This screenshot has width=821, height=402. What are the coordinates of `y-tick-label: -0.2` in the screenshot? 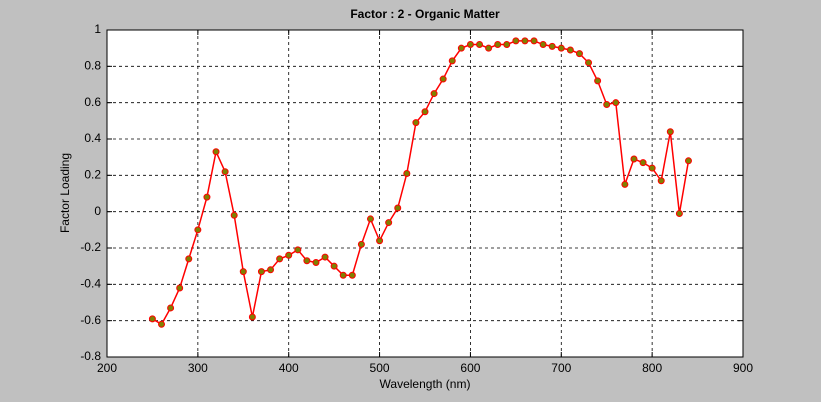 It's located at (90, 247).